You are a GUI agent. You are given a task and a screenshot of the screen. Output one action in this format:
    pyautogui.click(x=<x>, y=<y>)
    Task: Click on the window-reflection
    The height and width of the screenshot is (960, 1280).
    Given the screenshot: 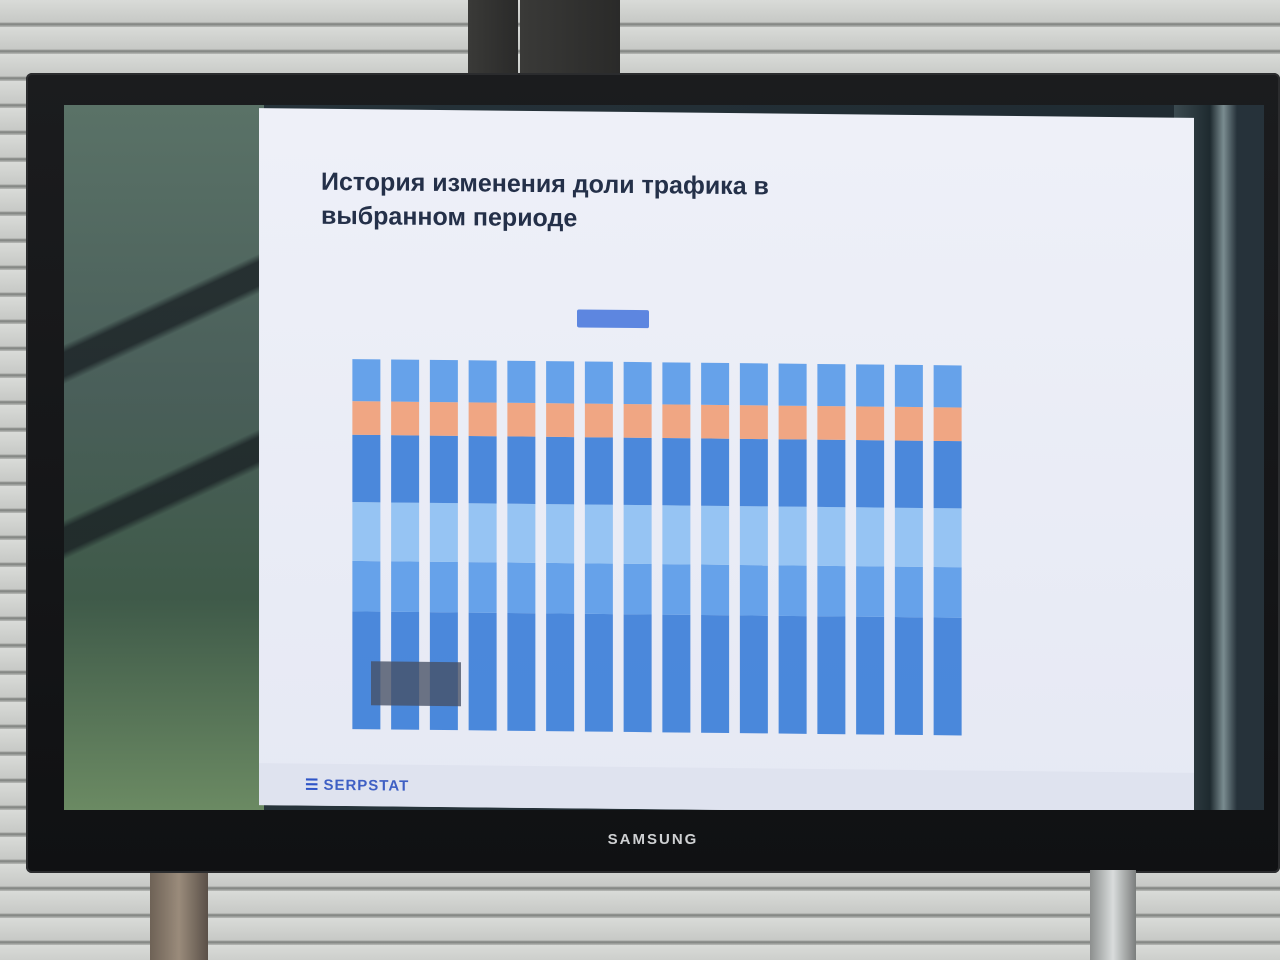 What is the action you would take?
    pyautogui.click(x=164, y=457)
    